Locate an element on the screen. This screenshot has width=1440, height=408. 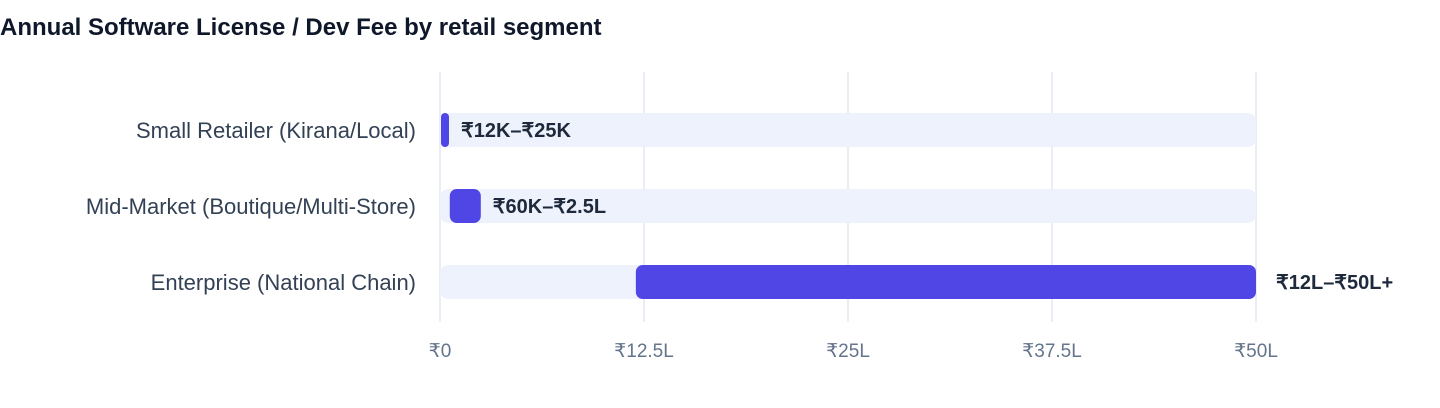
x-tick-label: ₹0 is located at coordinates (440, 351).